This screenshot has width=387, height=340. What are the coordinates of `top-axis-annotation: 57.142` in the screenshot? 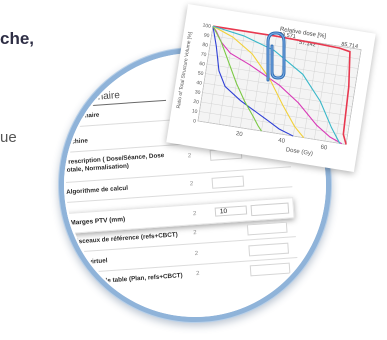 It's located at (308, 44).